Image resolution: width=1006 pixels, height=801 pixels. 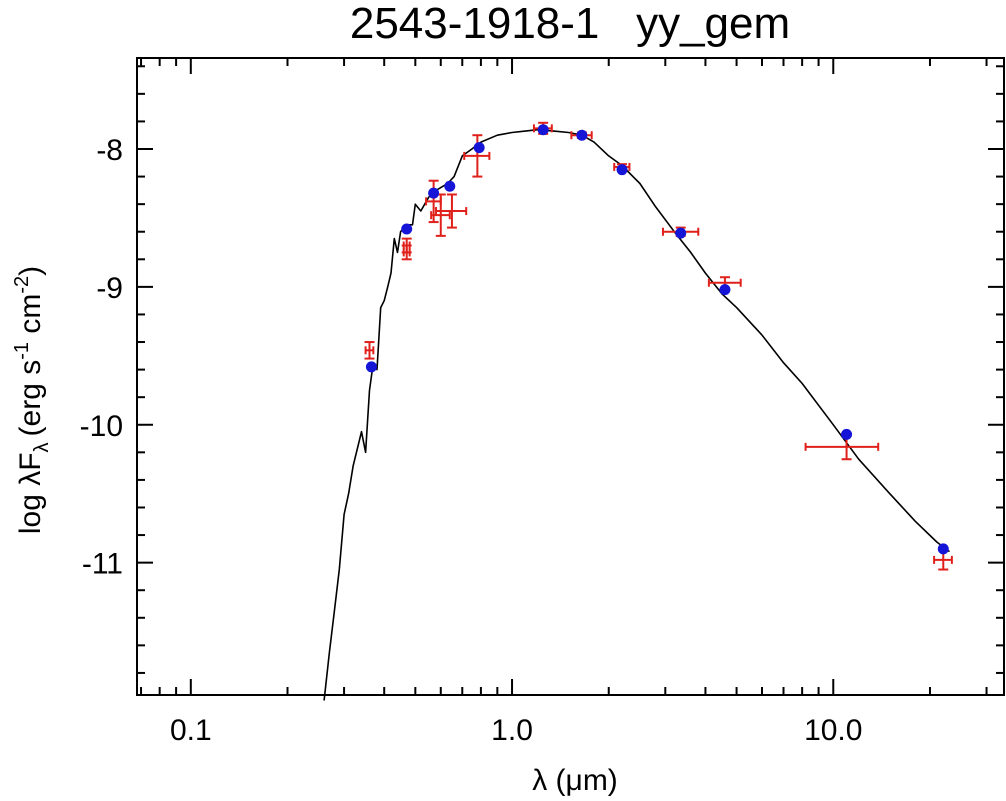 I want to click on x-tick-label: 10.0, so click(x=833, y=730).